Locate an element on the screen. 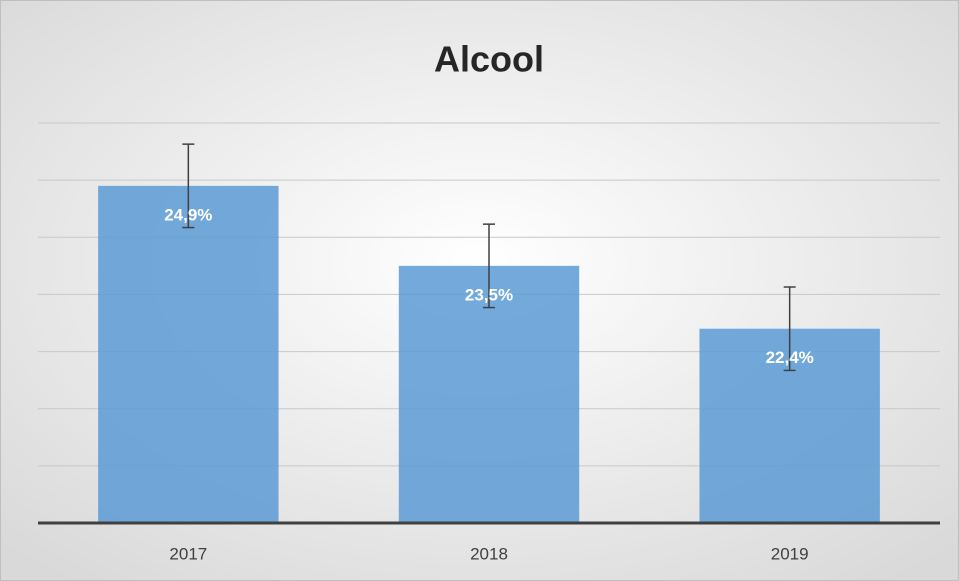 The width and height of the screenshot is (959, 581). data-label: 22,4% is located at coordinates (790, 357).